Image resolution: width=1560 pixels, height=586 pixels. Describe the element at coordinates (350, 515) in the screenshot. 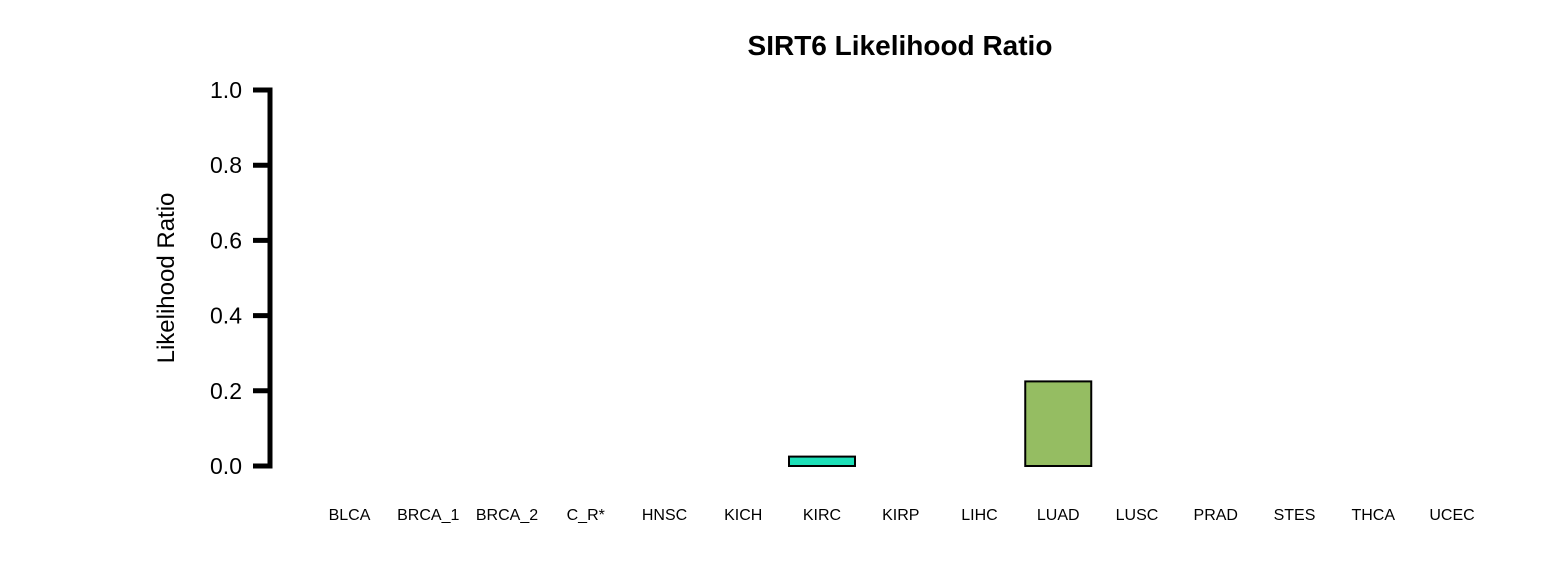

I see `x-tick-label: BLCA` at that location.